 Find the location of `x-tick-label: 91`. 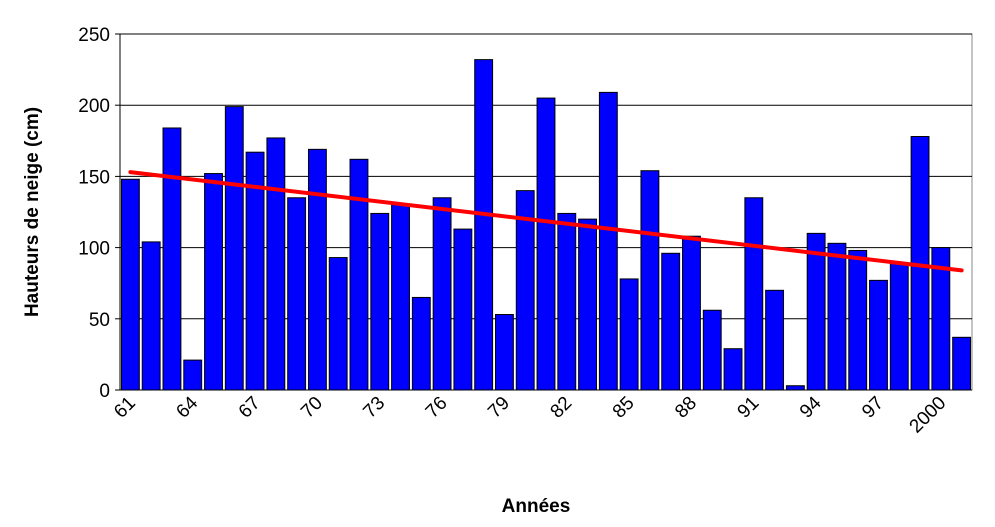

x-tick-label: 91 is located at coordinates (749, 408).